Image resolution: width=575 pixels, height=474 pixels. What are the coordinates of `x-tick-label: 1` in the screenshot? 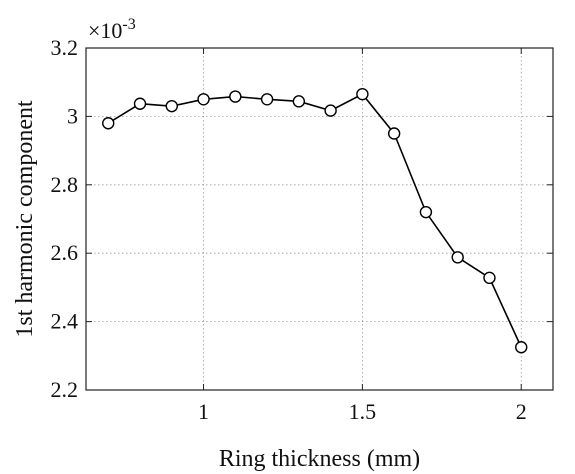 It's located at (203, 411).